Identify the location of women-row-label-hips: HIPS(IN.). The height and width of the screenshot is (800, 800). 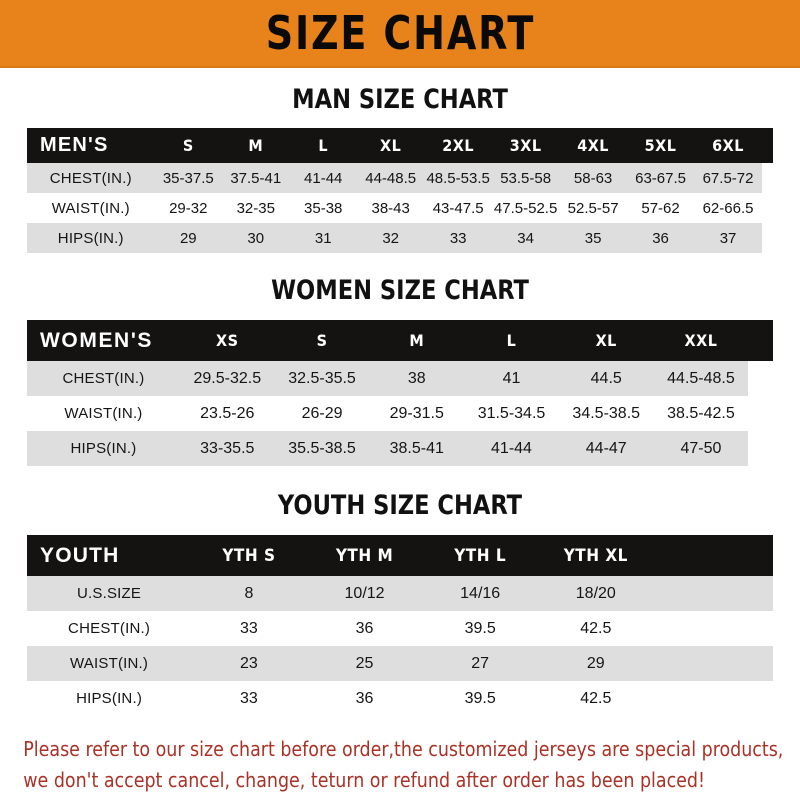
(103, 448).